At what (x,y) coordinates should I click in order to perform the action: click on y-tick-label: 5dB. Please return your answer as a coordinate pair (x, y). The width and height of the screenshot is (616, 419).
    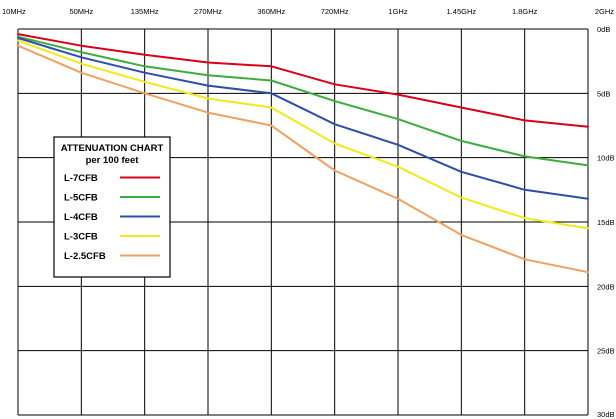
    Looking at the image, I should click on (603, 93).